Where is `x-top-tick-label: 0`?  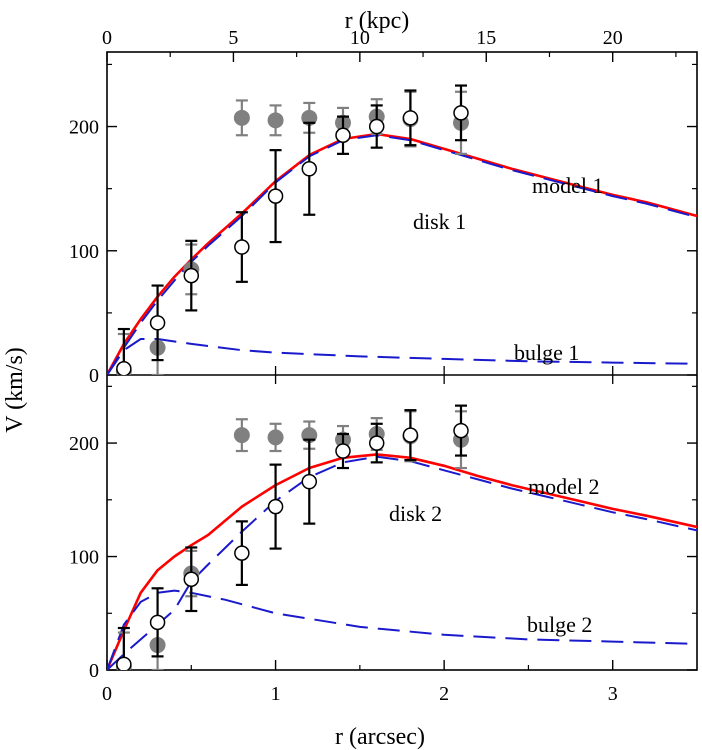 x-top-tick-label: 0 is located at coordinates (107, 38).